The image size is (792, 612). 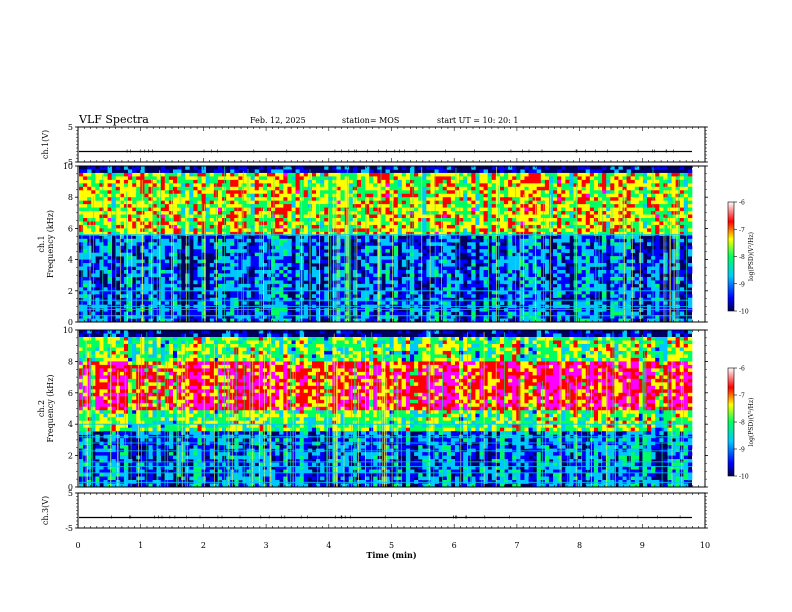 I want to click on x-tick-label: 5, so click(x=391, y=545).